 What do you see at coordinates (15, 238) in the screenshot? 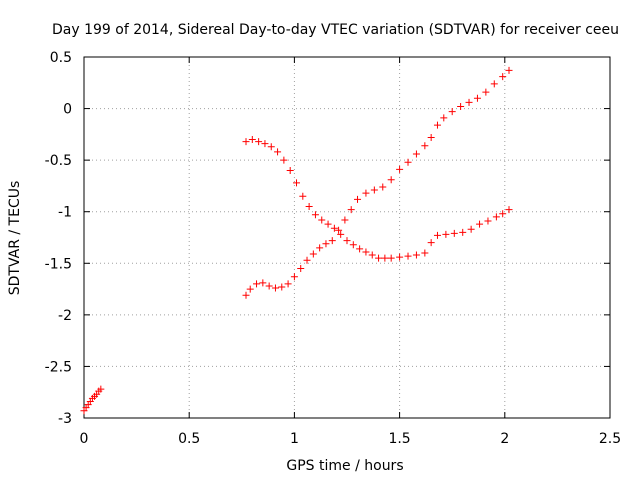
I see `y-axis-label: SDTVAR / TECUs` at bounding box center [15, 238].